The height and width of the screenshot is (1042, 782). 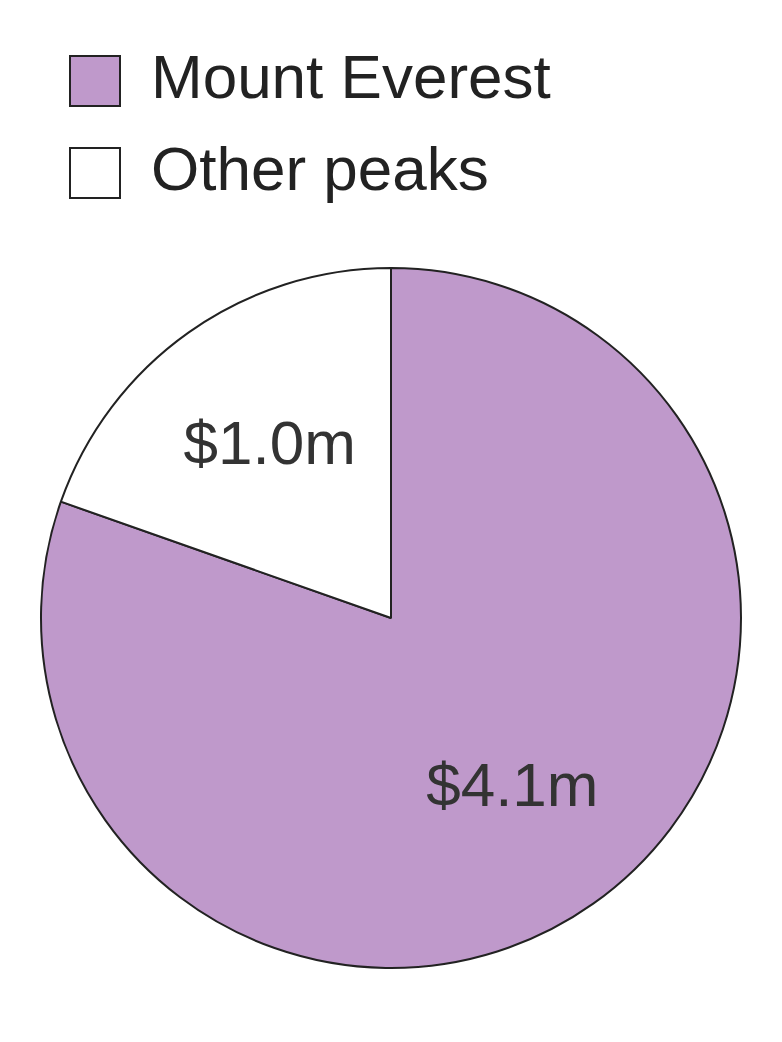 What do you see at coordinates (269, 442) in the screenshot?
I see `data-label: $1.0m` at bounding box center [269, 442].